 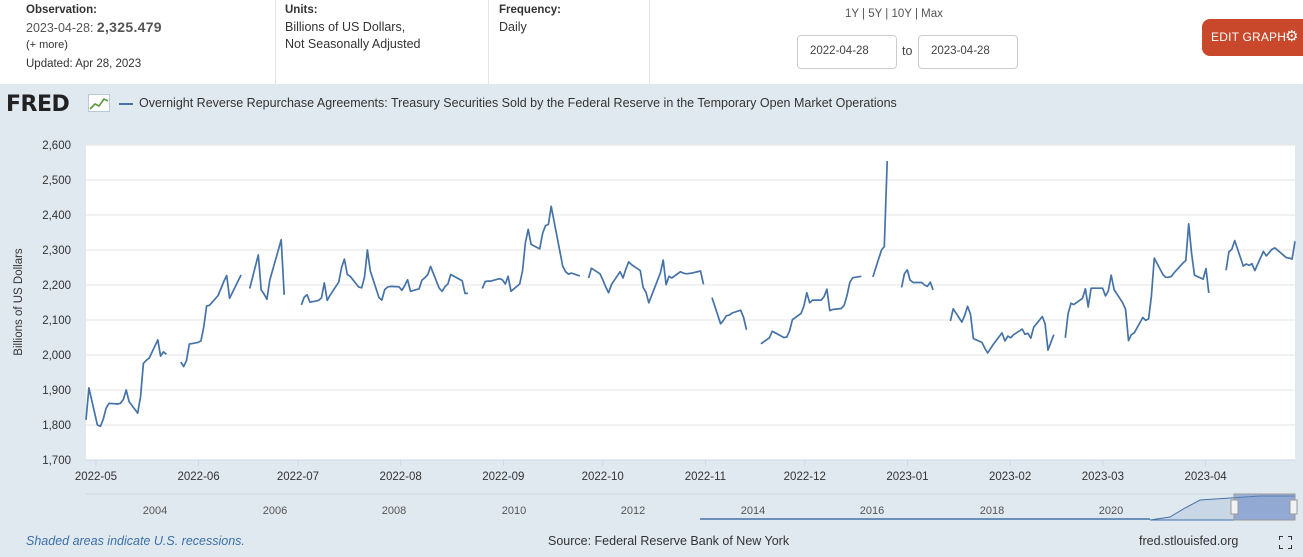 I want to click on y-tick-label: 1,900, so click(x=56, y=391).